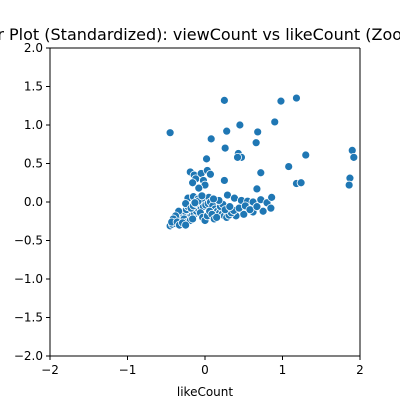  I want to click on x-tick-label: −2, so click(50, 370).